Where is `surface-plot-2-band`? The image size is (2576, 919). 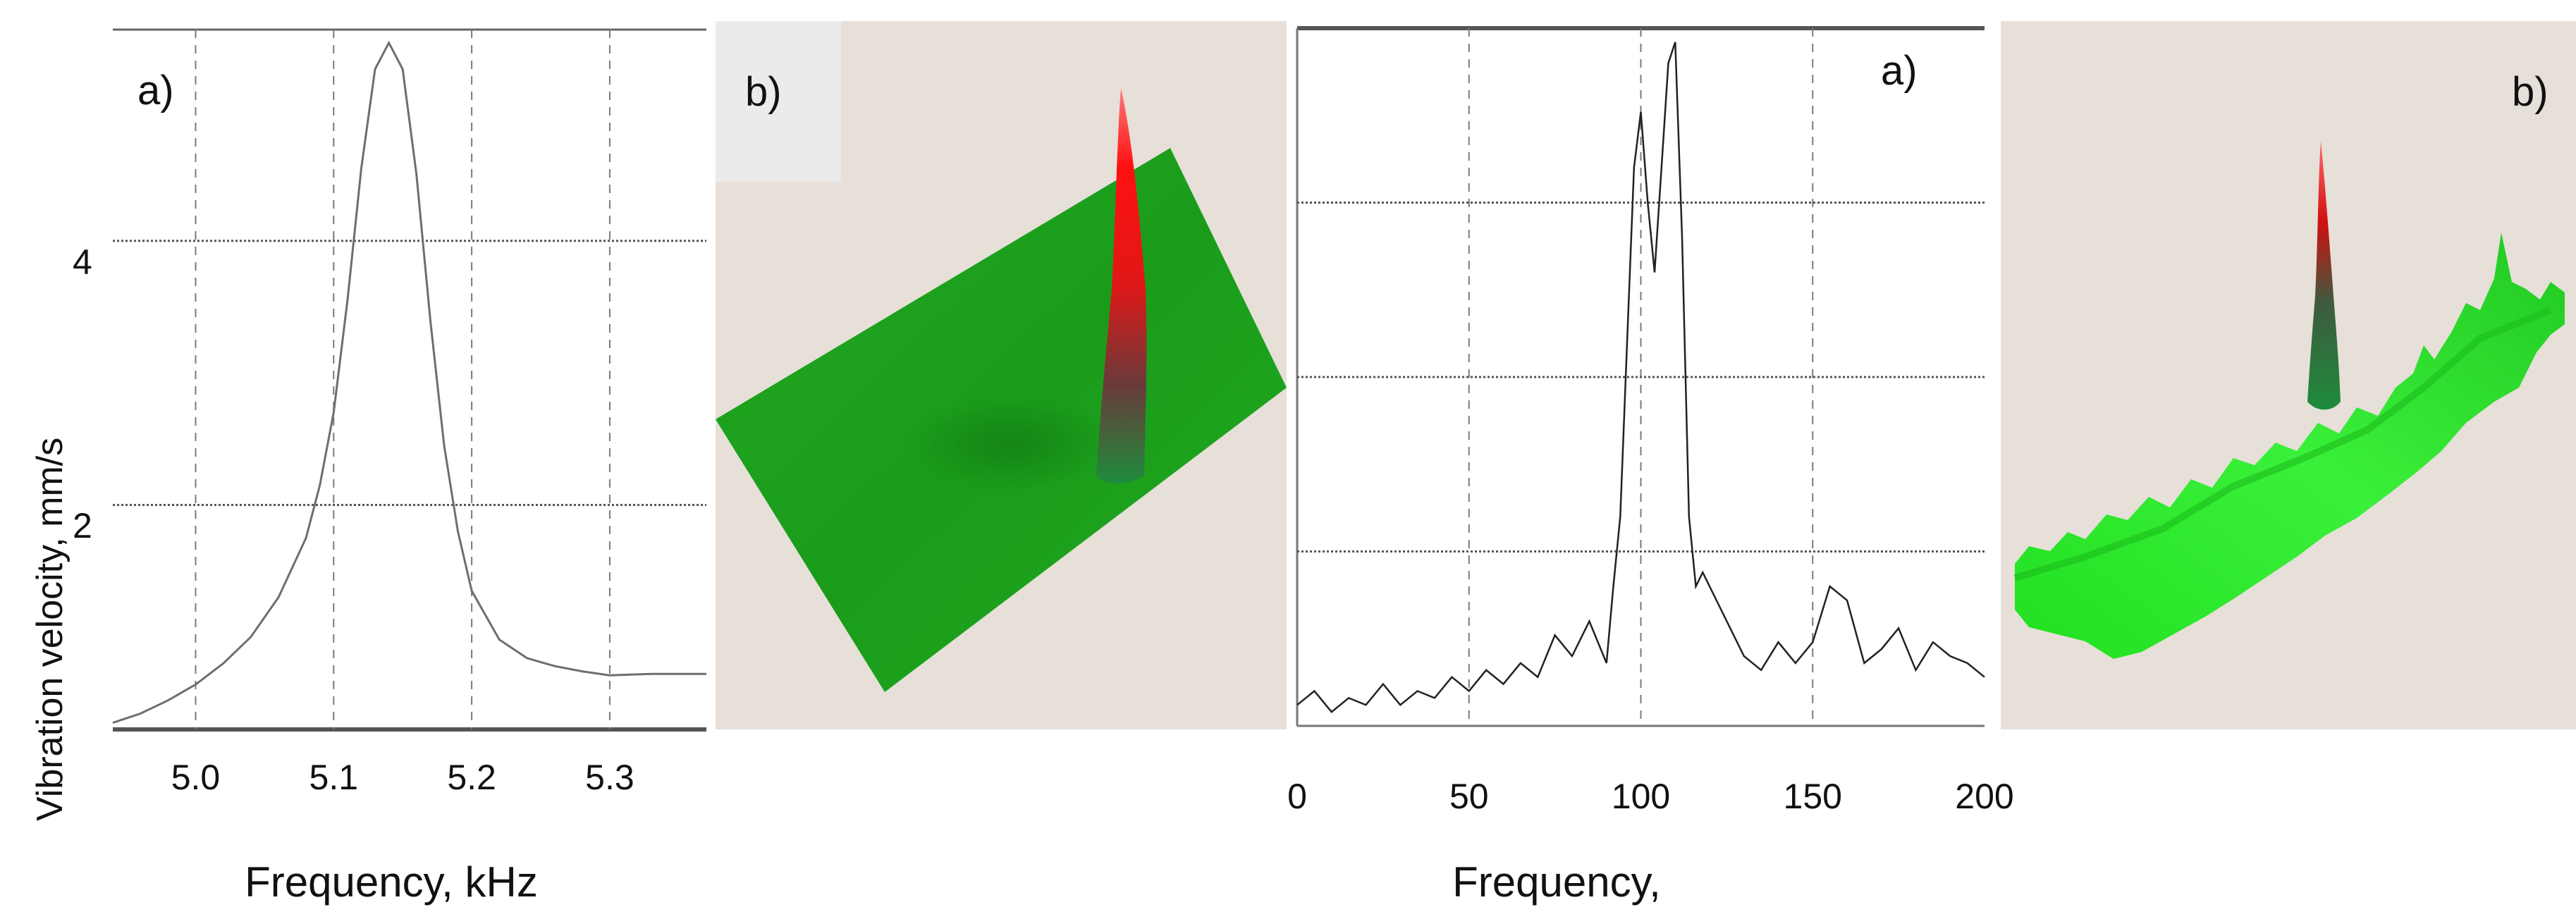 surface-plot-2-band is located at coordinates (2290, 446).